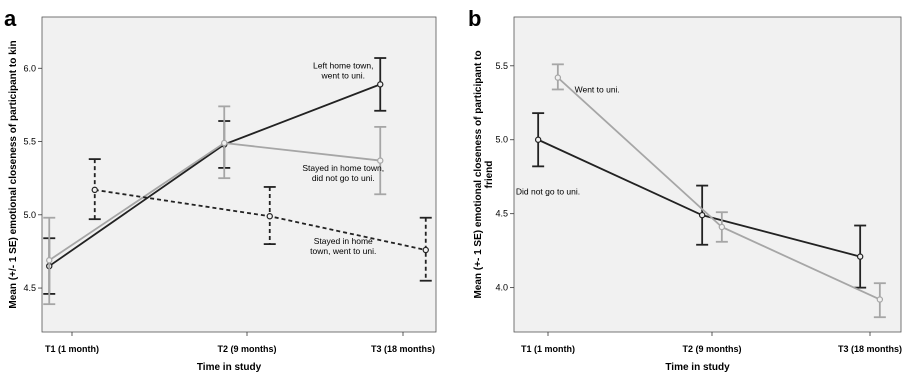 This screenshot has height=381, width=907. I want to click on panel-letter: a, so click(10, 18).